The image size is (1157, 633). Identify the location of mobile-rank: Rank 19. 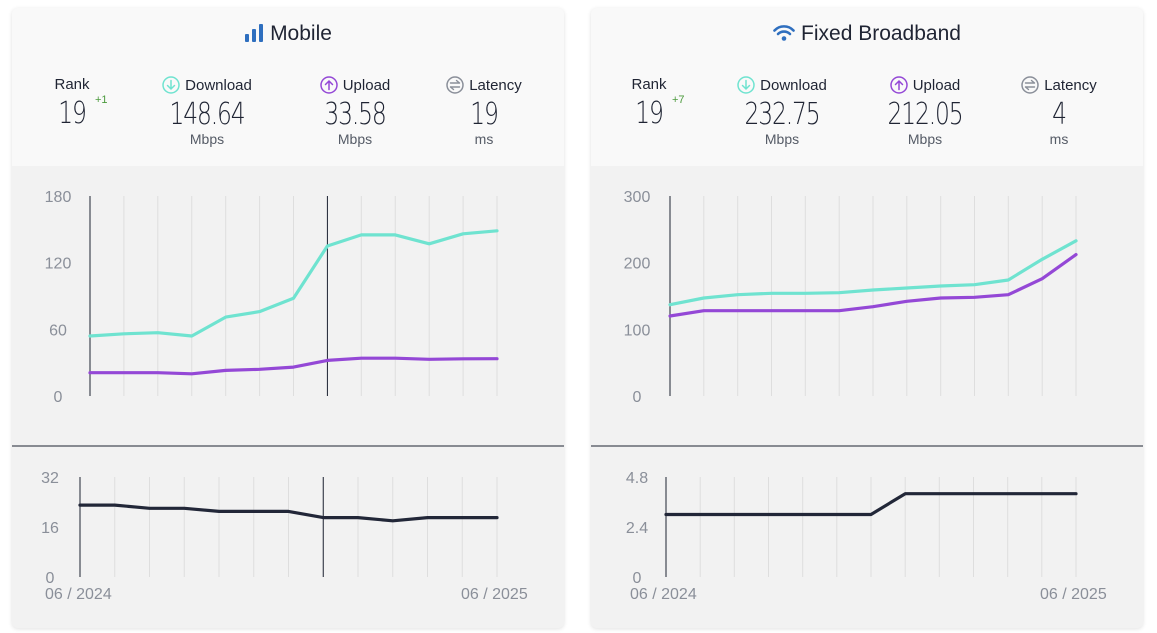
(72, 103).